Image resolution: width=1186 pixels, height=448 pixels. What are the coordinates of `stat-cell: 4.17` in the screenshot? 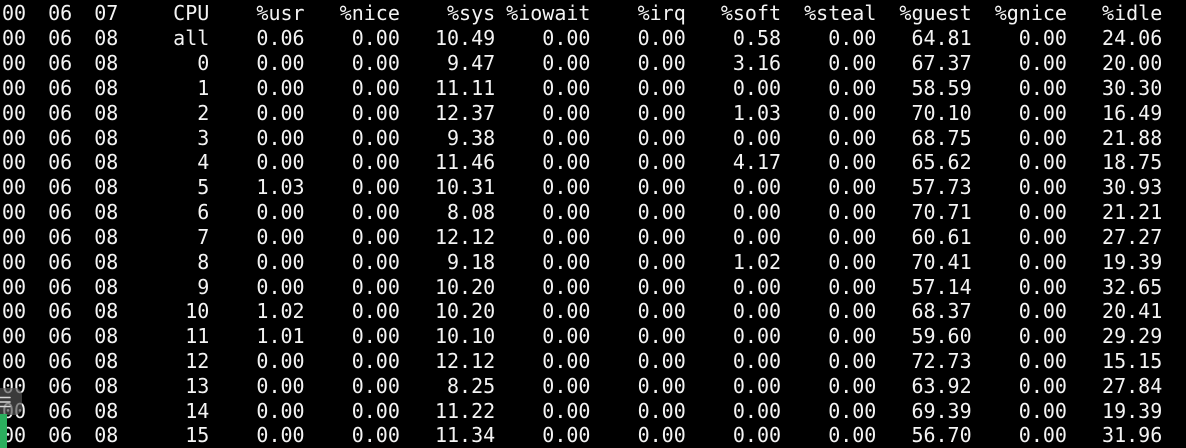 It's located at (757, 162).